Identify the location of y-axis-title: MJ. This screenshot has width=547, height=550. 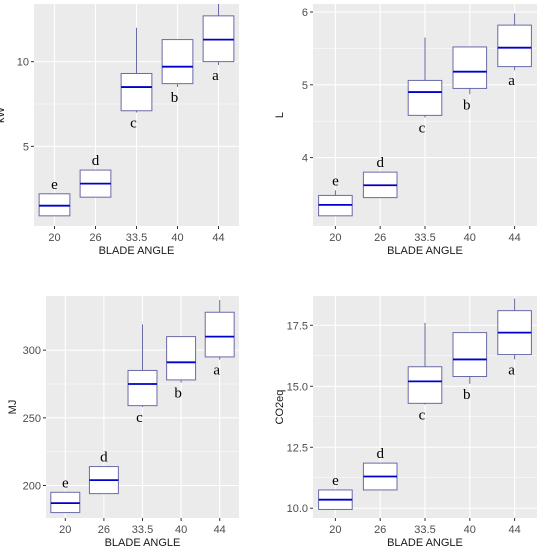
(13, 407).